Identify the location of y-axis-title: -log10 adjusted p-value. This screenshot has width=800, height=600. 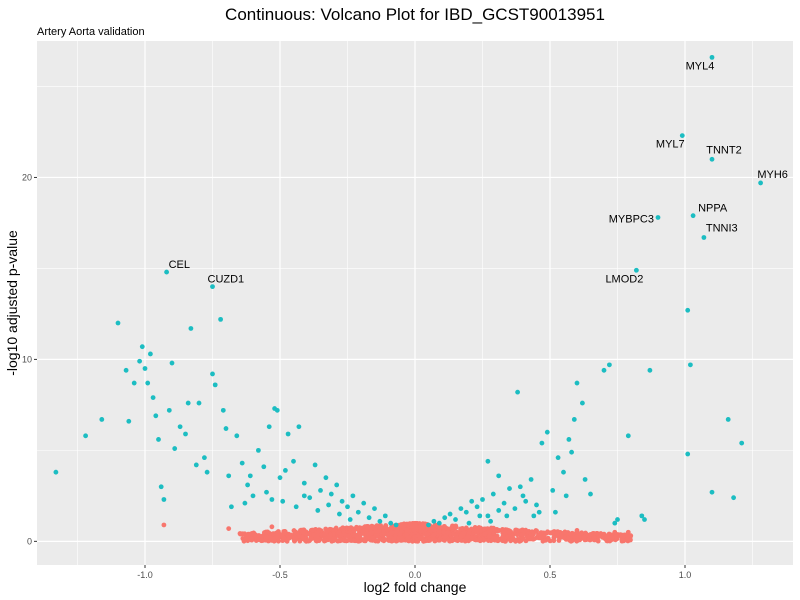
(12, 303).